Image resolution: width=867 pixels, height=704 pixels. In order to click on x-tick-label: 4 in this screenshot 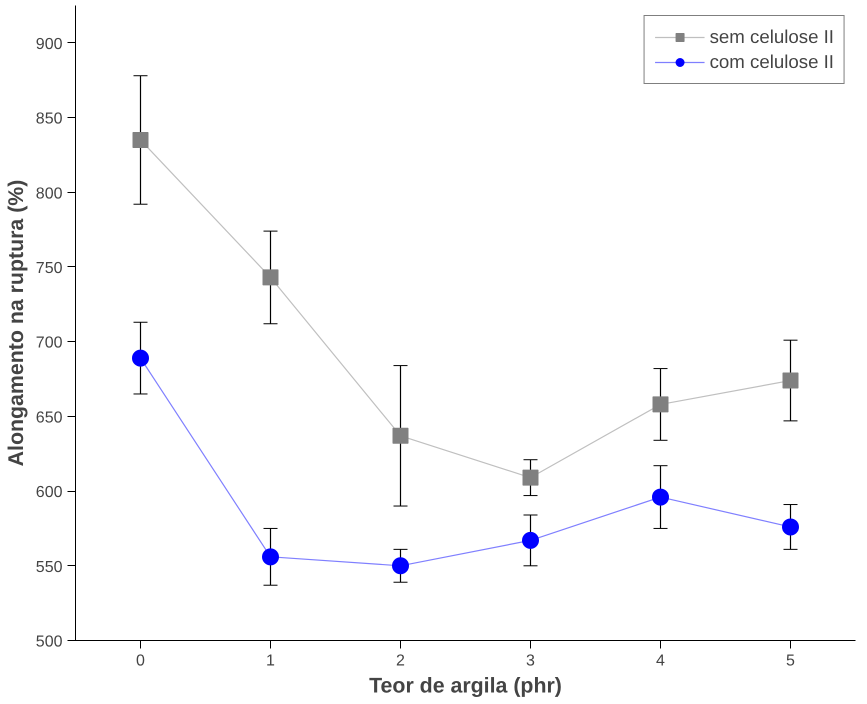, I will do `click(661, 661)`.